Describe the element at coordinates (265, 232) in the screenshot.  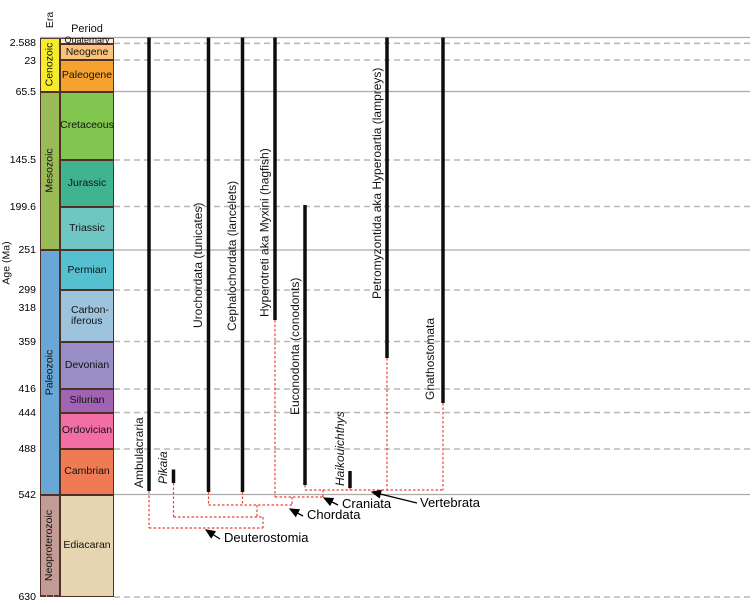
I see `lineage-label-hyperotreti-aka-myxini-hagfish: Hyperotreti aka Myxini (hagfish)` at that location.